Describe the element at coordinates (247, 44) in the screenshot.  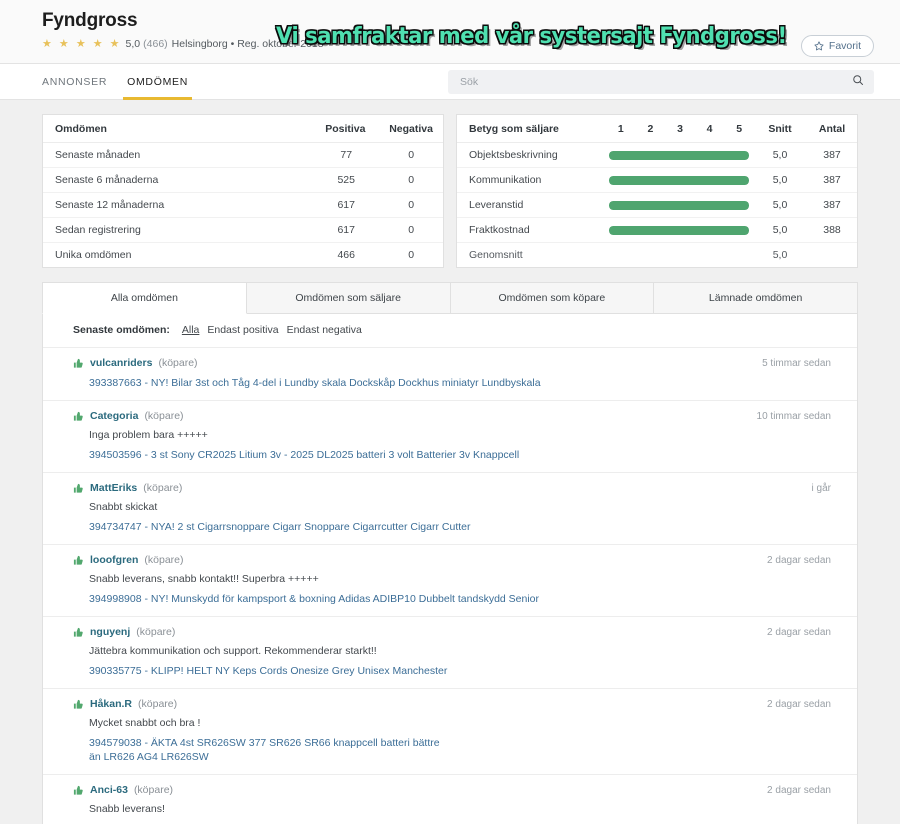
I see `location-registration: Helsingborg • Reg. oktober 2018` at that location.